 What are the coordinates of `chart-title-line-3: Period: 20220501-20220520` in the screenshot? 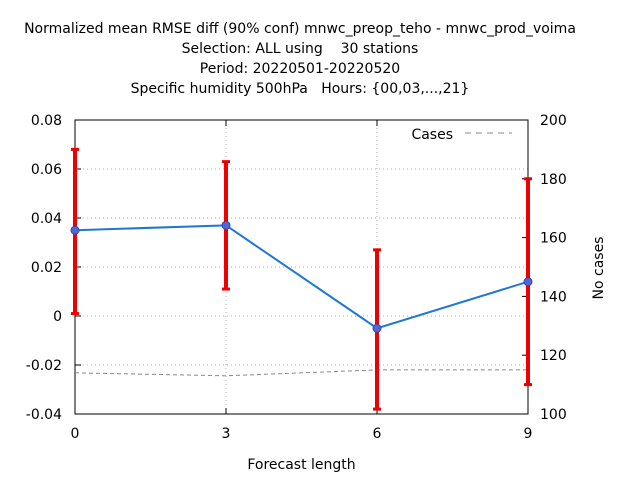 It's located at (300, 69).